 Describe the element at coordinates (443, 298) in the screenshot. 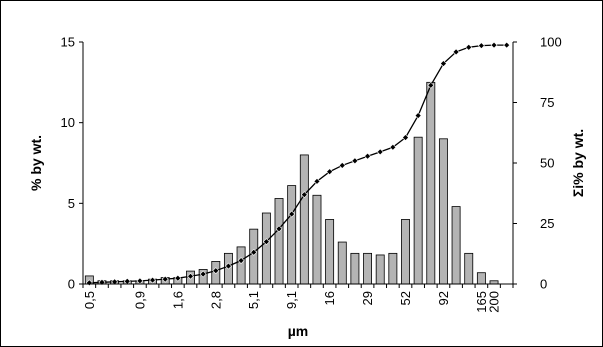

I see `x-tick-label-9: 92` at that location.